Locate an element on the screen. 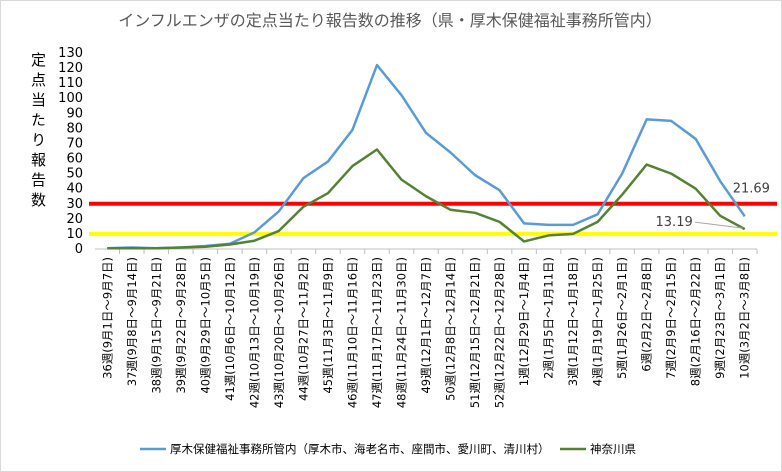  x-tick-label: 42週(10月13日～10月19日) is located at coordinates (254, 332).